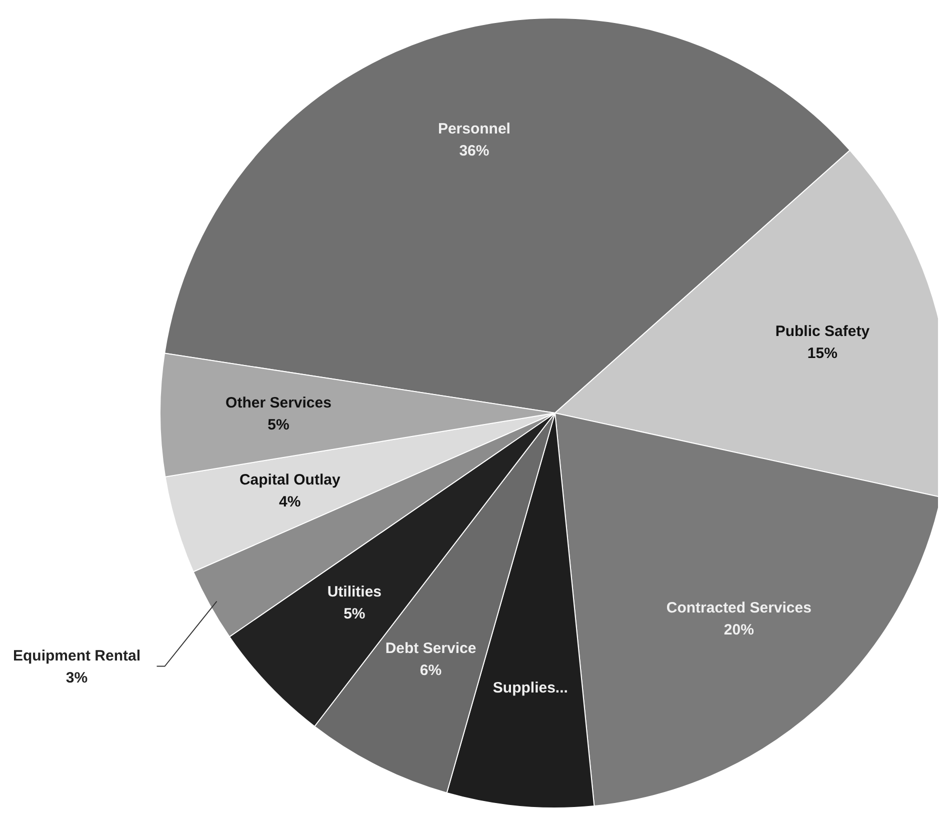  What do you see at coordinates (474, 151) in the screenshot?
I see `data-label: 36%` at bounding box center [474, 151].